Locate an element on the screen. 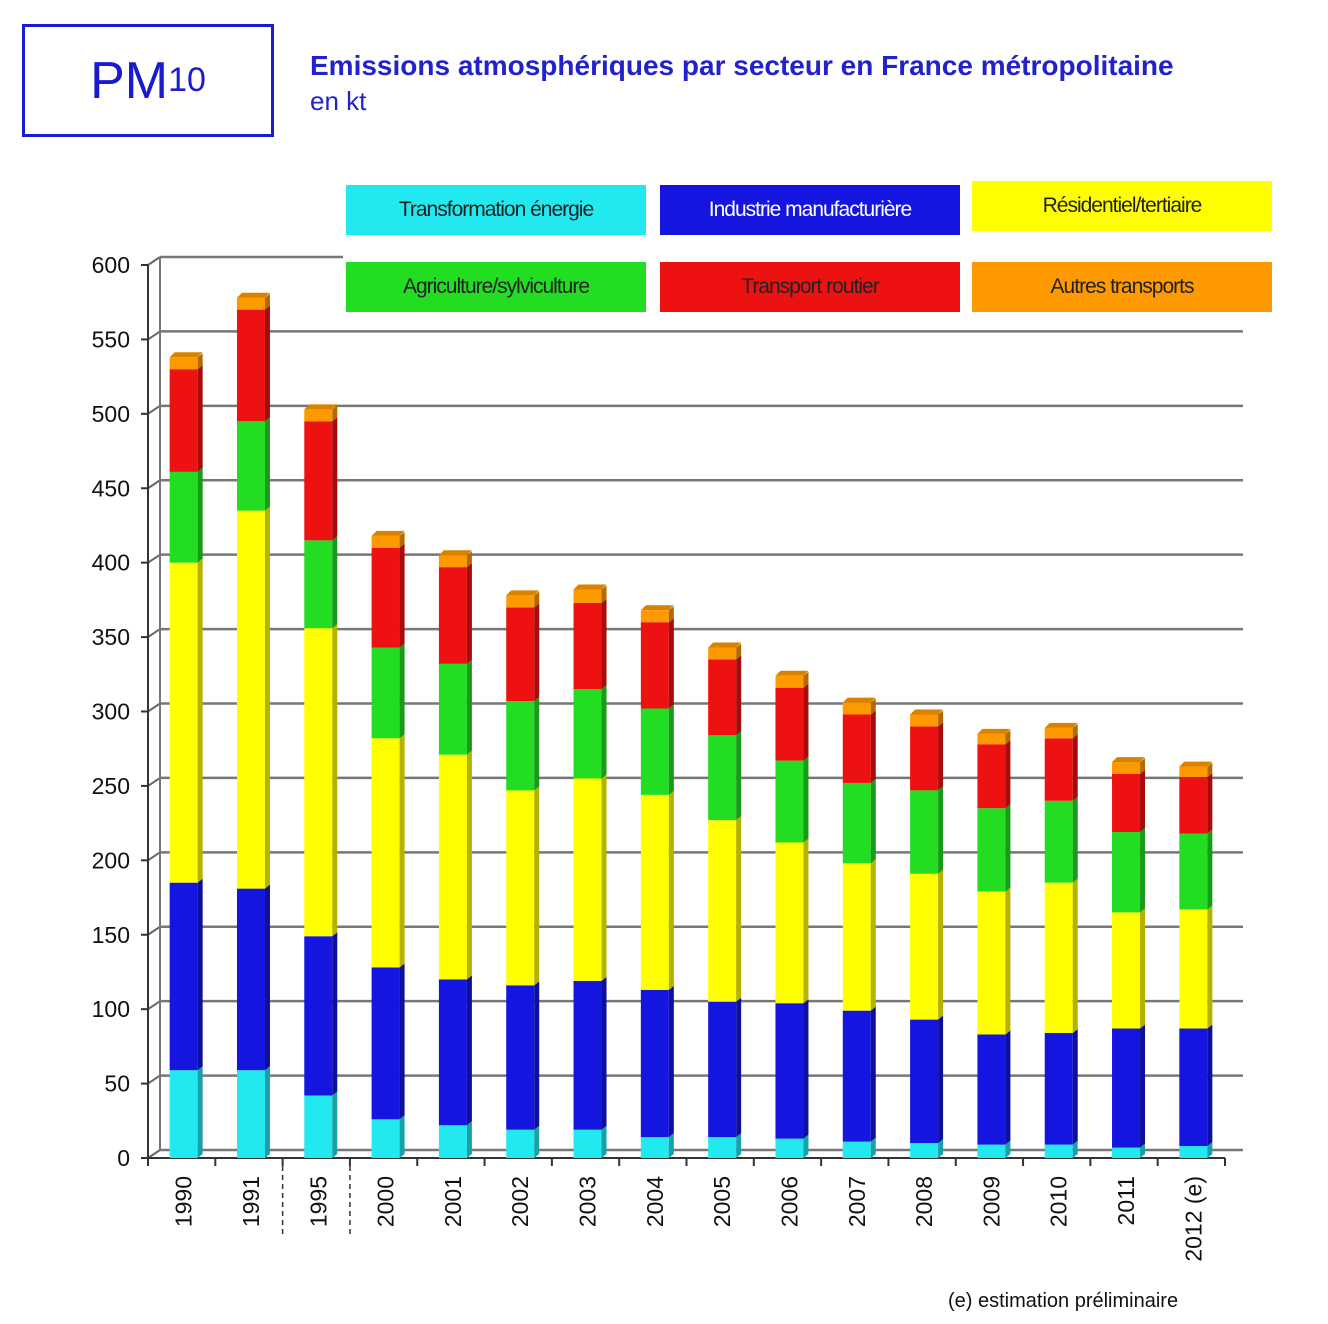 The height and width of the screenshot is (1324, 1328). legend-entry: Transport routier is located at coordinates (810, 287).